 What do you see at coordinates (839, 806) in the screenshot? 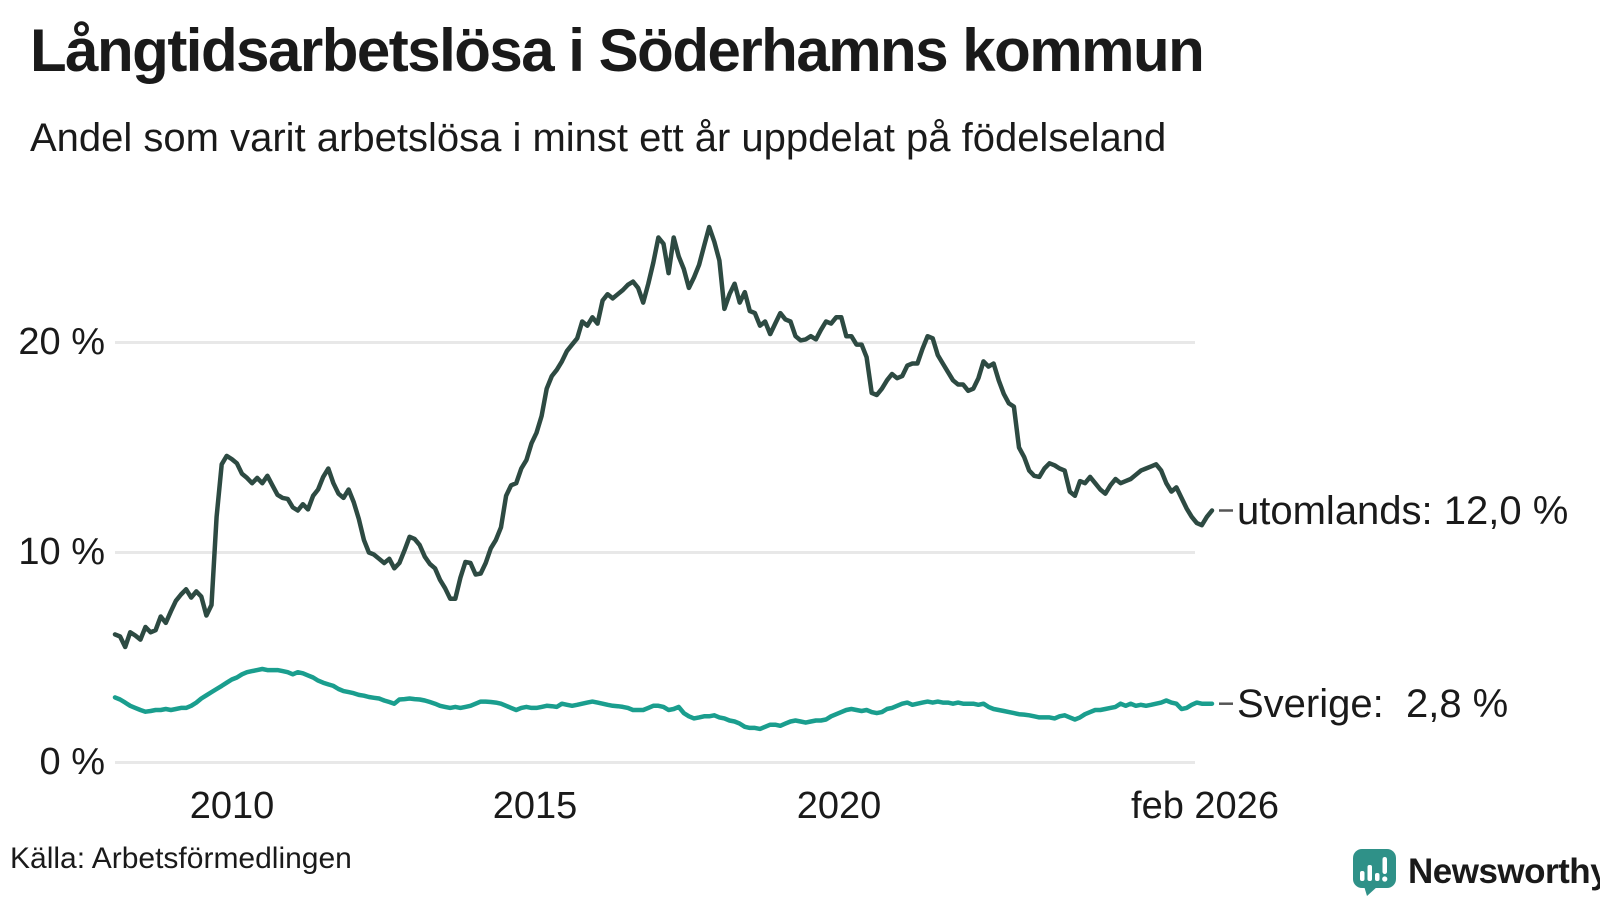
I see `x-tick-2020: 2020` at bounding box center [839, 806].